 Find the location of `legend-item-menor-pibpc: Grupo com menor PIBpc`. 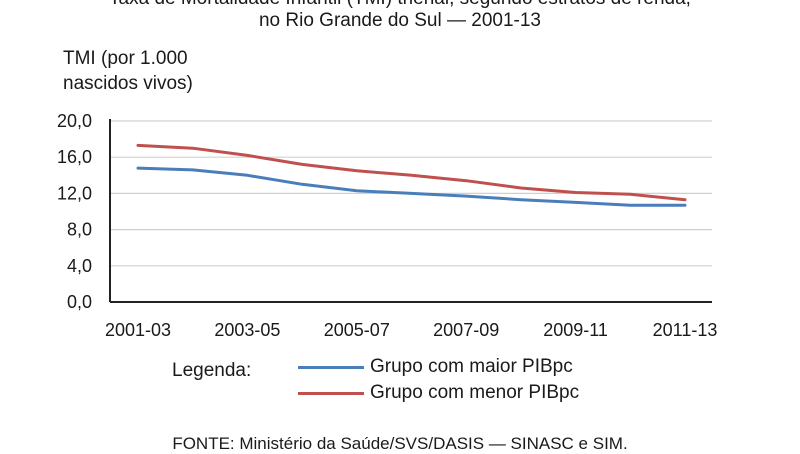

legend-item-menor-pibpc: Grupo com menor PIBpc is located at coordinates (438, 393).